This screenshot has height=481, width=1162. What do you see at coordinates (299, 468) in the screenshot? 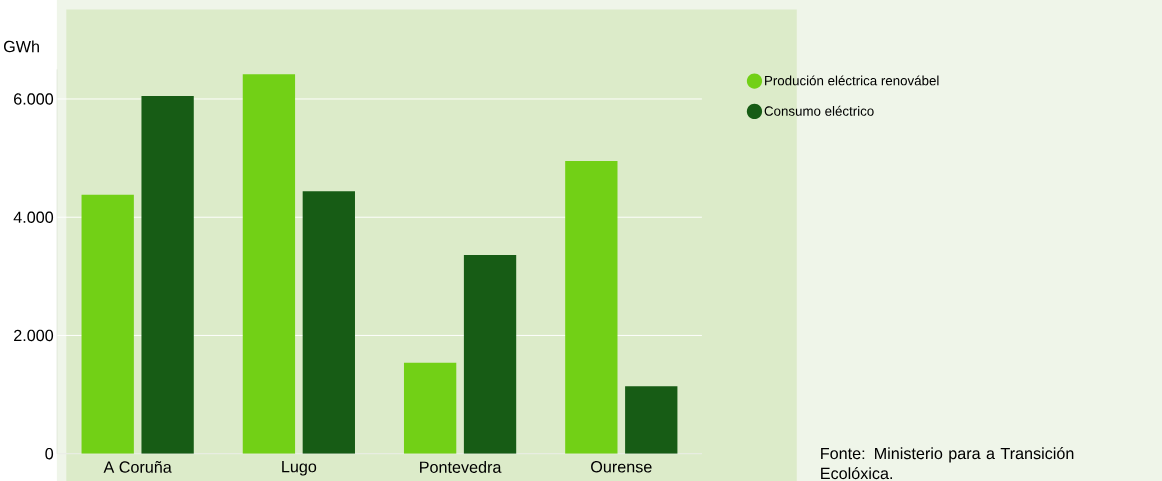
I see `x-tick-label: Lugo` at bounding box center [299, 468].